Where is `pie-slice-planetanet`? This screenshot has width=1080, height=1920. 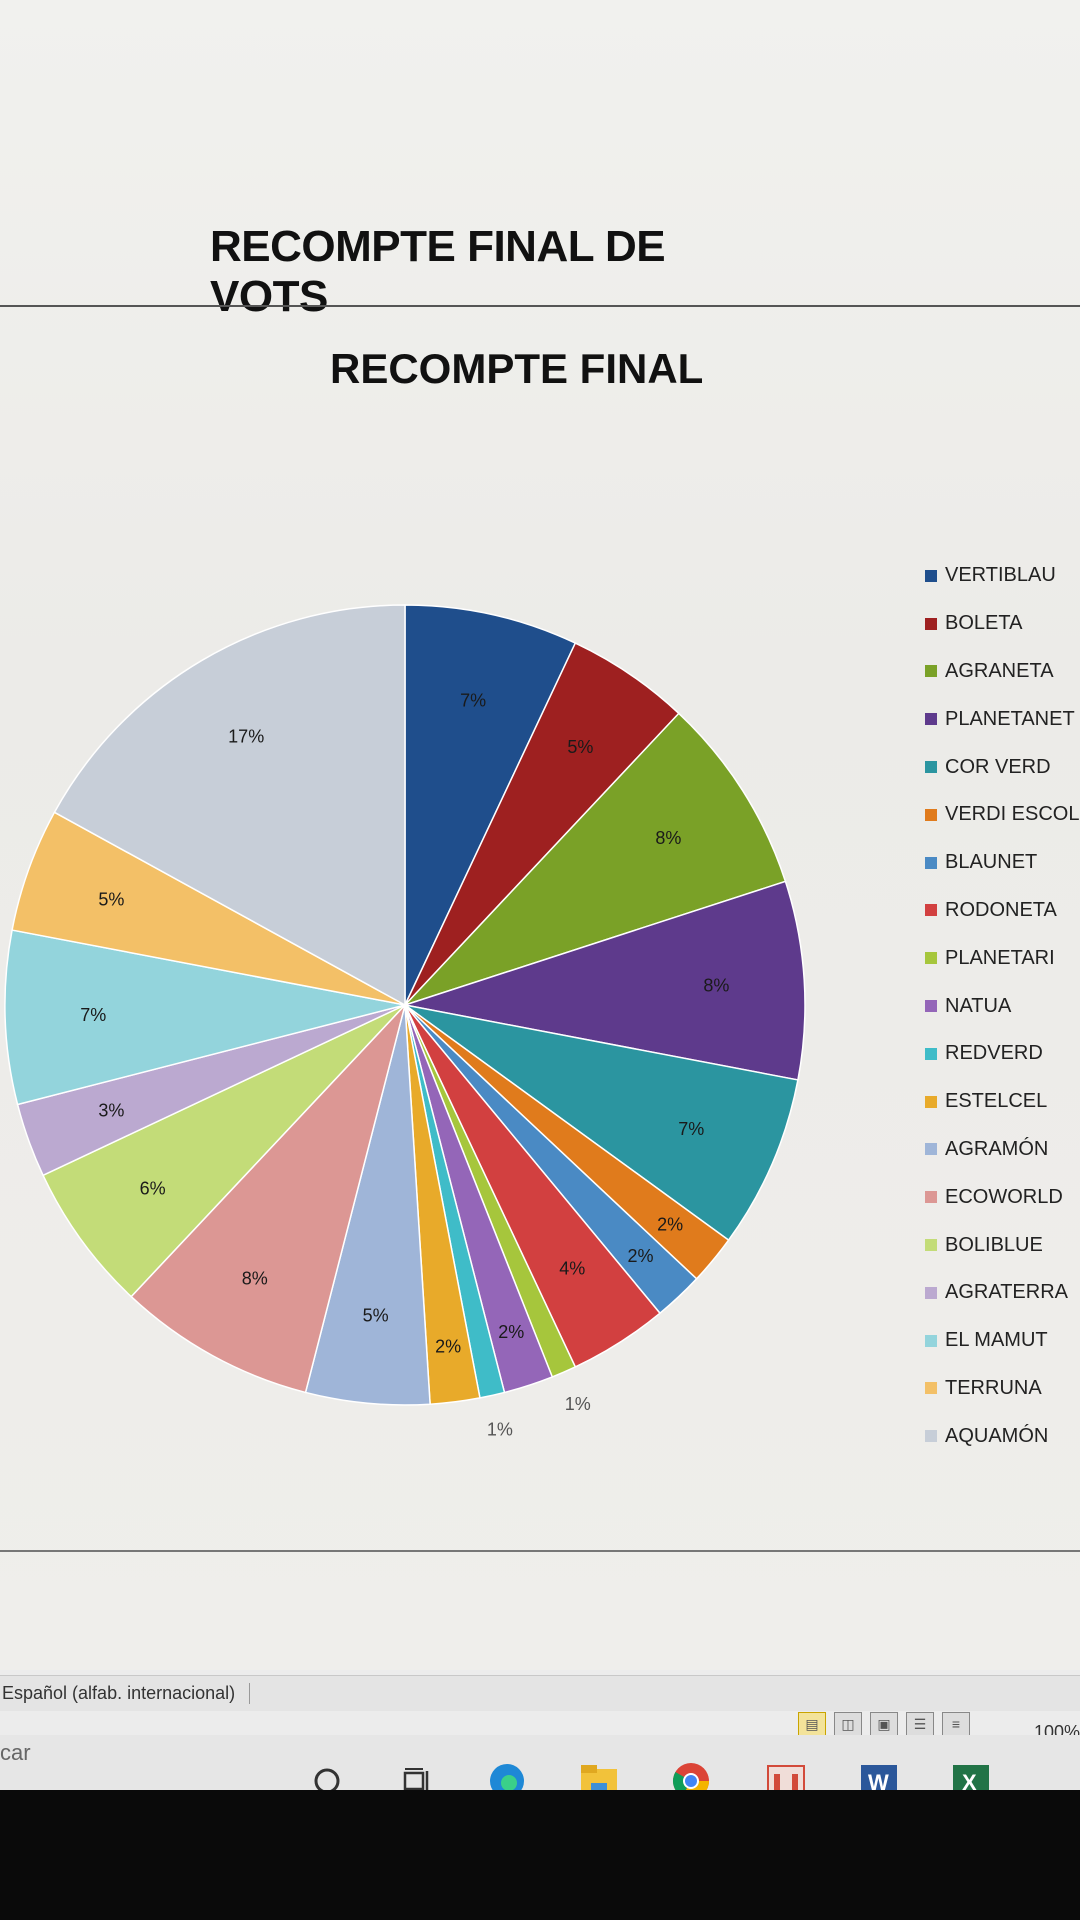 pie-slice-planetanet is located at coordinates (605, 980).